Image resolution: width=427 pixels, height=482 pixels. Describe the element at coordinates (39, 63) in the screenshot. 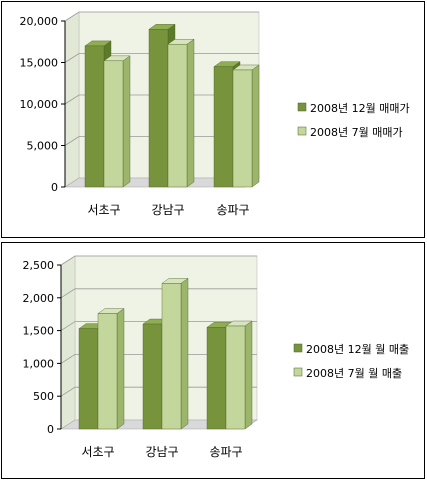

I see `y-tick-label: 15,000` at that location.